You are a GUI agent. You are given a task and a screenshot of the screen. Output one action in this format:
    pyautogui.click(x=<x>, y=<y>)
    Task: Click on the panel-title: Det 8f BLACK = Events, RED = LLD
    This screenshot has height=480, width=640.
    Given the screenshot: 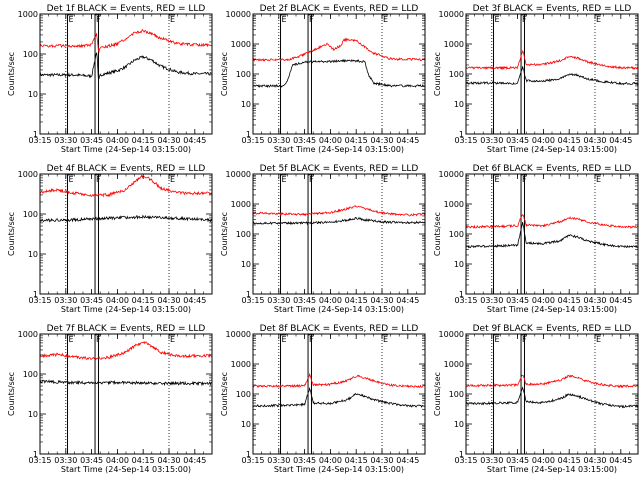 What is the action you would take?
    pyautogui.click(x=339, y=329)
    